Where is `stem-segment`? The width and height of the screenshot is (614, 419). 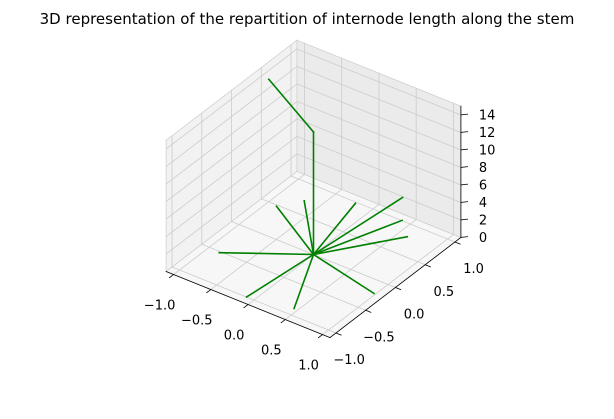 stem-segment is located at coordinates (291, 106).